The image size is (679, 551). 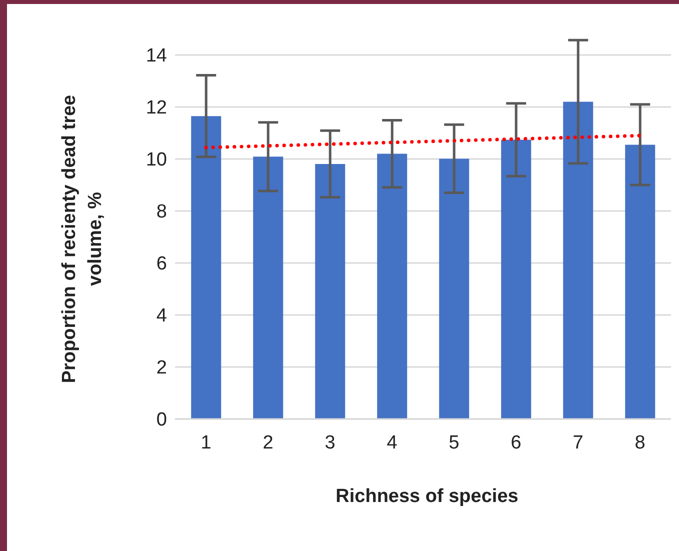 I want to click on y-tick-label: 0, so click(x=161, y=420).